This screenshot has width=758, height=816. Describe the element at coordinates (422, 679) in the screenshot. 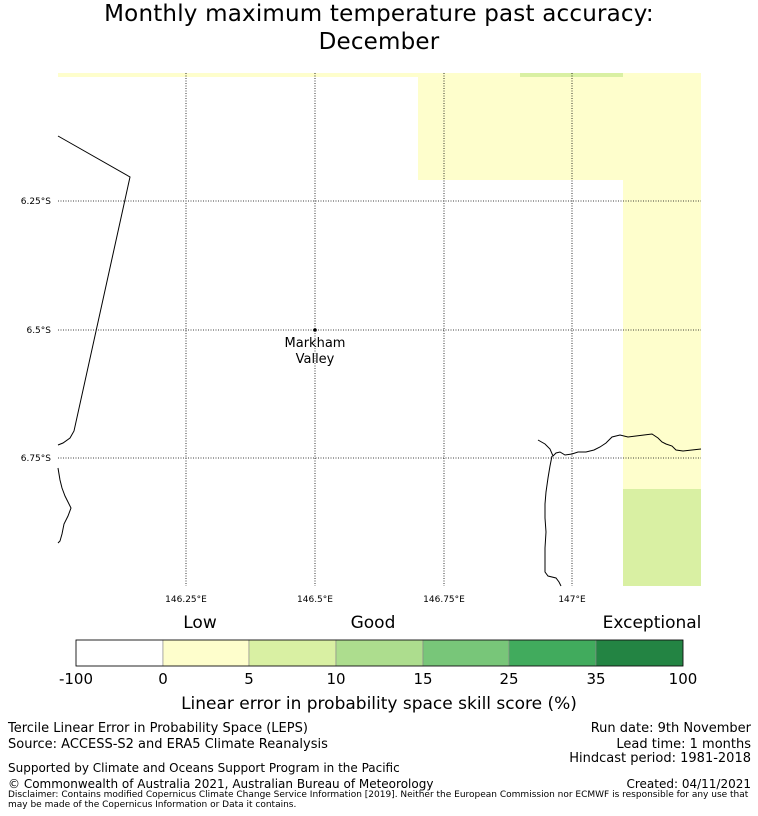

I see `colorbar-tick-15: 15` at that location.